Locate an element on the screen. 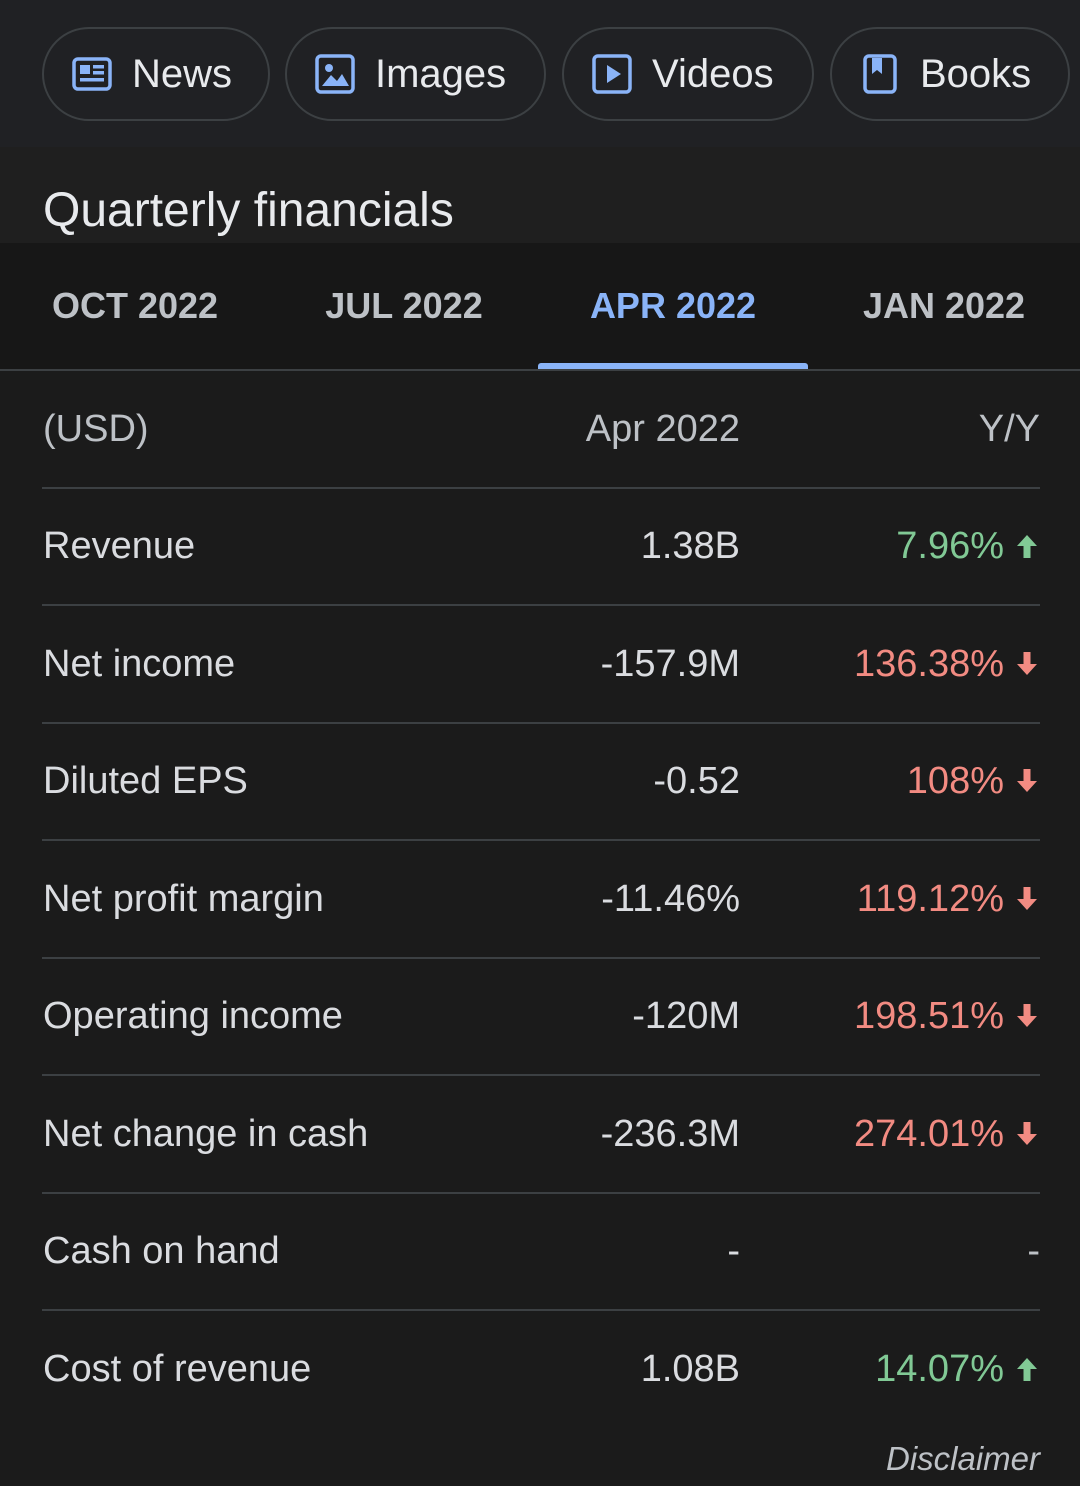 The width and height of the screenshot is (1080, 1486). tab-apr-2022: APR 2022 is located at coordinates (673, 305).